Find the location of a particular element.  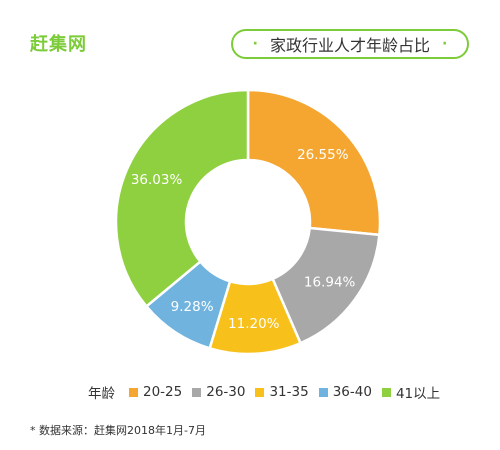

legend-title: 年龄 is located at coordinates (101, 394).